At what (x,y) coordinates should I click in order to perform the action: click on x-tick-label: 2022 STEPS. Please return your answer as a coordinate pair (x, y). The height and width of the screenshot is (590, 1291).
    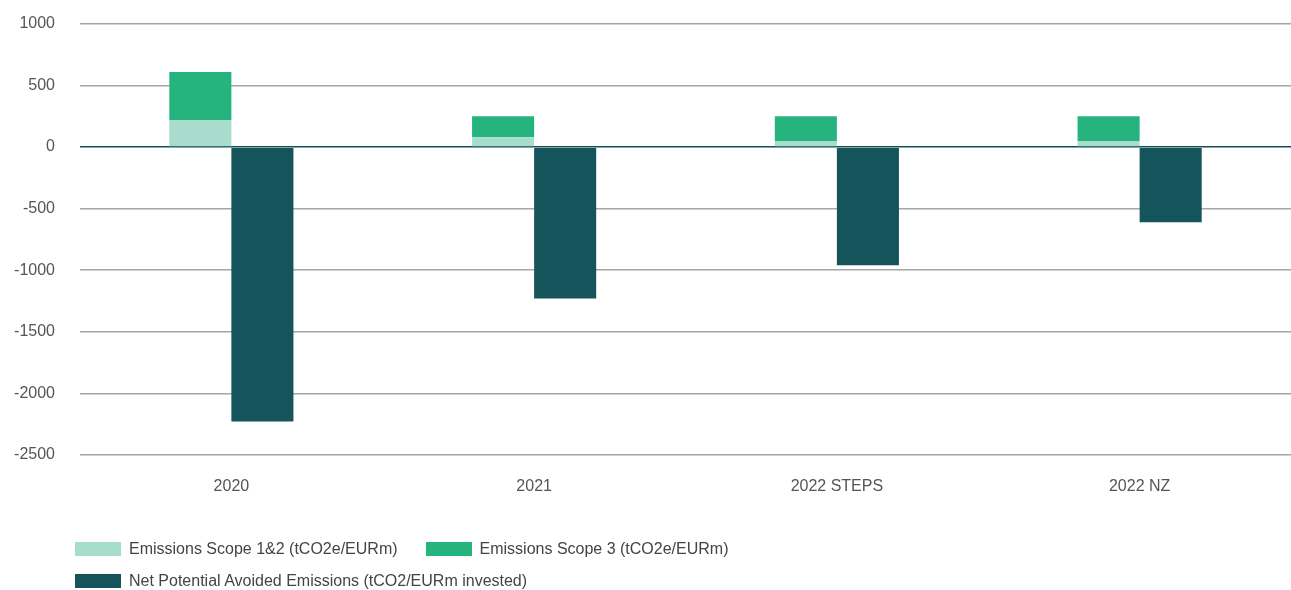
    Looking at the image, I should click on (837, 485).